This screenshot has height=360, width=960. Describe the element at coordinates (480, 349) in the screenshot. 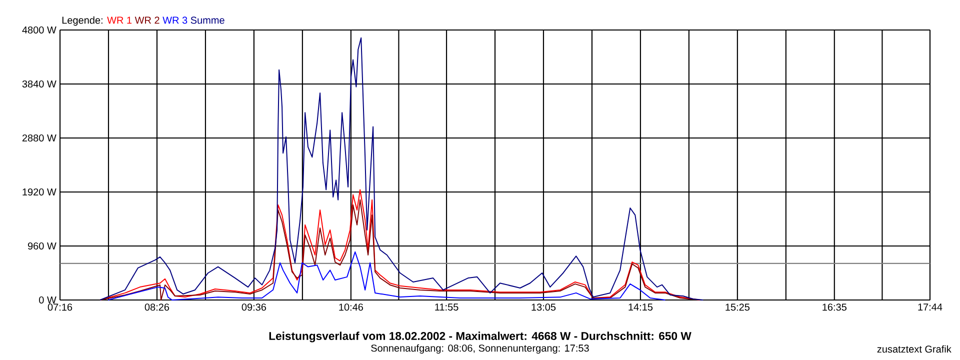

I see `text: Sonnenaufgang: 08:06, Sonnenuntergang: 17:53` at that location.